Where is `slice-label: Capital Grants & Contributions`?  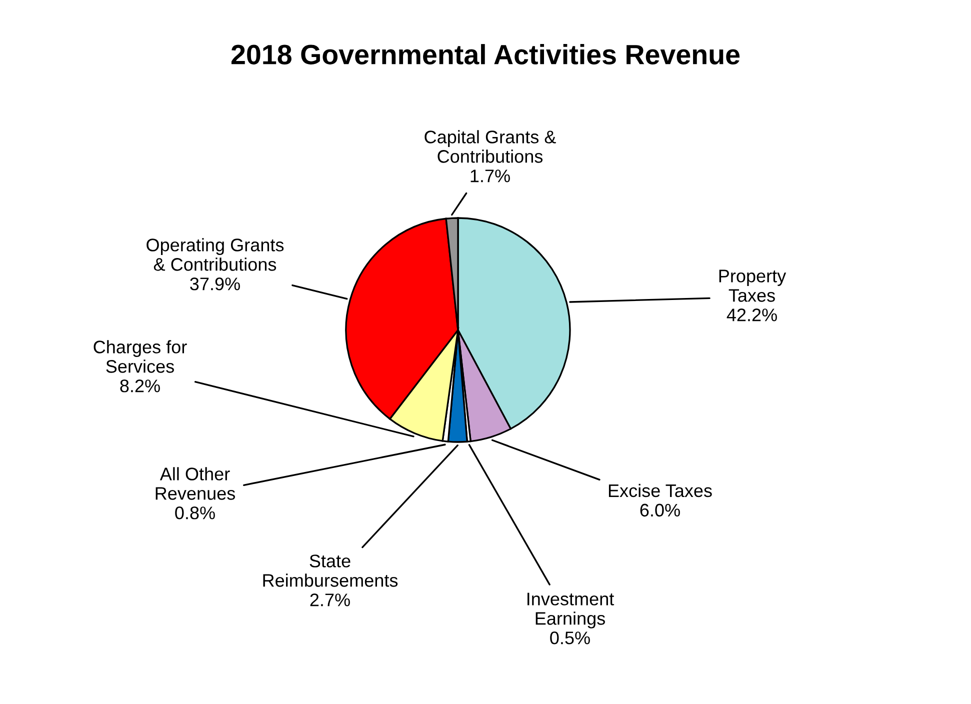 slice-label: Capital Grants & Contributions is located at coordinates (490, 146).